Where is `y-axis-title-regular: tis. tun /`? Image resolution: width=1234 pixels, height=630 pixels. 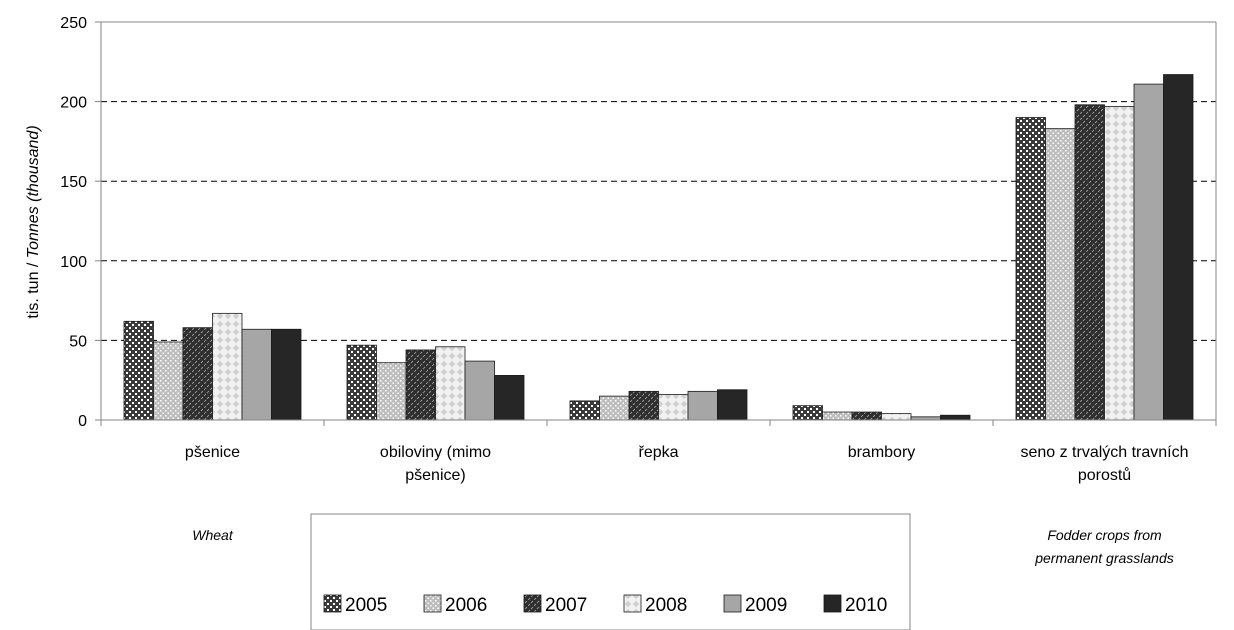
y-axis-title-regular: tis. tun / is located at coordinates (33, 288).